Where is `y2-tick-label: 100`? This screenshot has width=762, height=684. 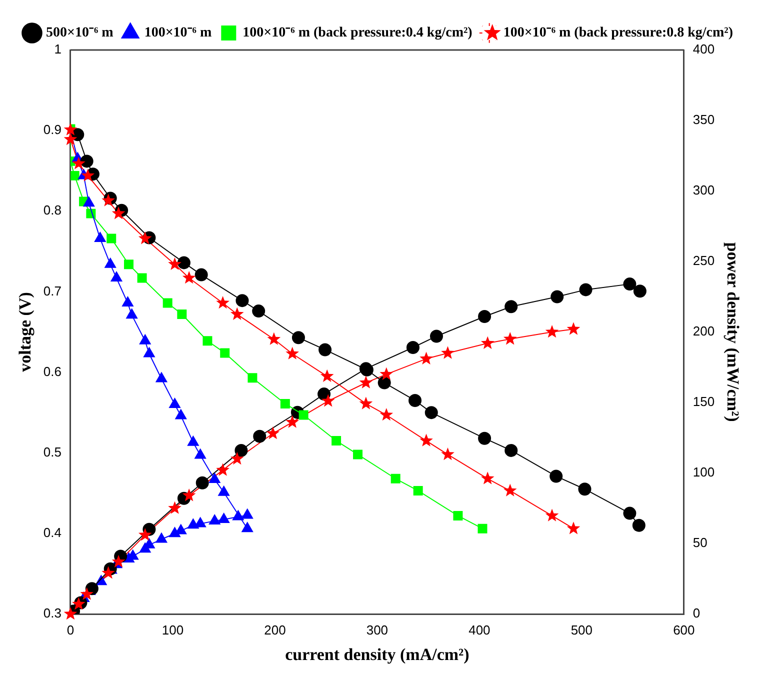
y2-tick-label: 100 is located at coordinates (703, 472).